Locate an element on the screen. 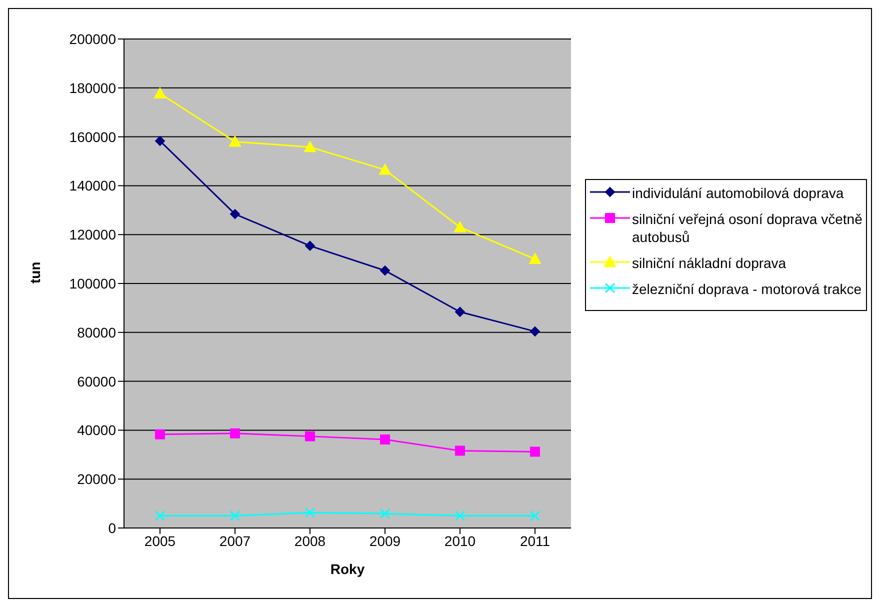 Image resolution: width=880 pixels, height=607 pixels. legend-label: individulání automobilová doprava is located at coordinates (738, 193).